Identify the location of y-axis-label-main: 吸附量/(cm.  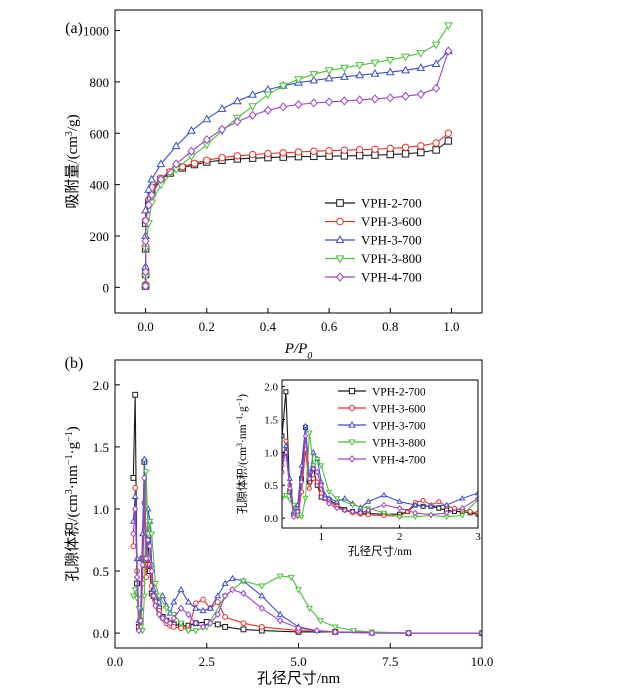
(72, 172).